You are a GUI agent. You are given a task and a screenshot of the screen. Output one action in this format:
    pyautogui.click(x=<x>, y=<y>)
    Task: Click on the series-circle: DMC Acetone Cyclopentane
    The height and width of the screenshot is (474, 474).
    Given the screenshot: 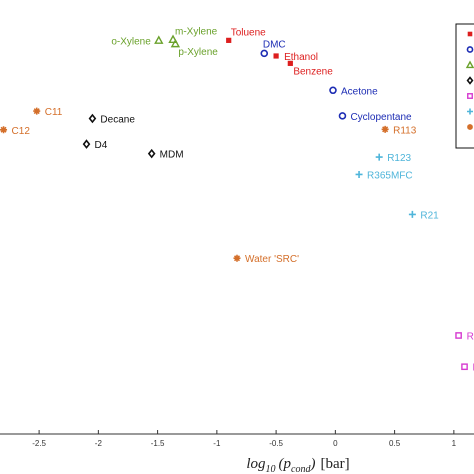 What is the action you would take?
    pyautogui.click(x=336, y=81)
    